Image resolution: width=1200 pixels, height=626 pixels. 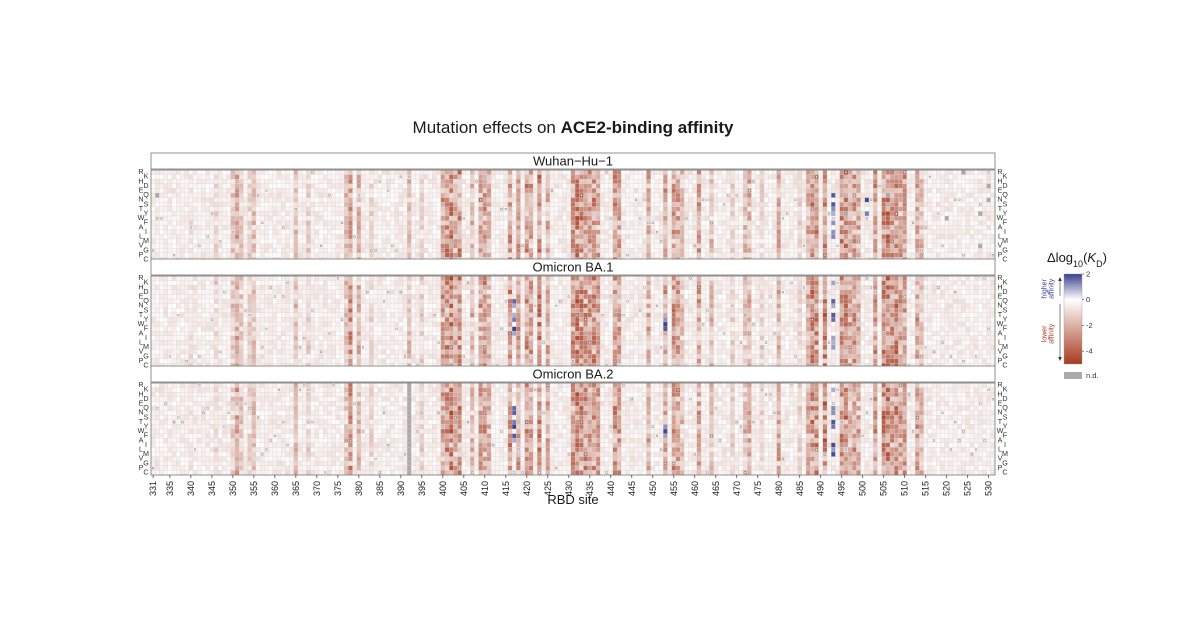 What do you see at coordinates (141, 226) in the screenshot?
I see `row-label-left: A` at bounding box center [141, 226].